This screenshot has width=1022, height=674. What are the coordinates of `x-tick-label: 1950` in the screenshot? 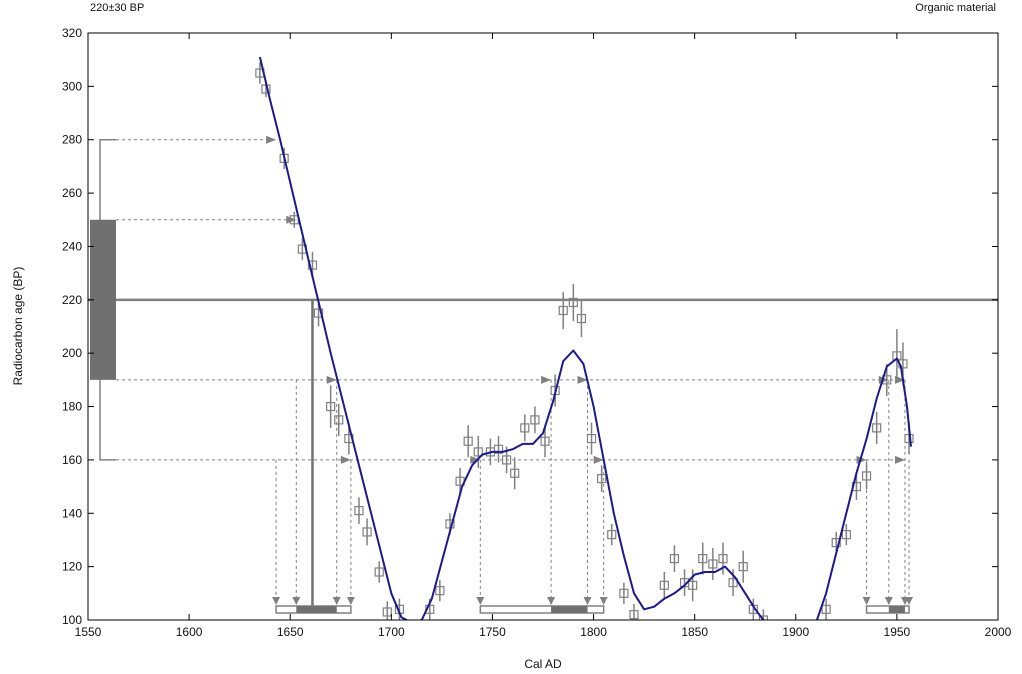 It's located at (897, 632).